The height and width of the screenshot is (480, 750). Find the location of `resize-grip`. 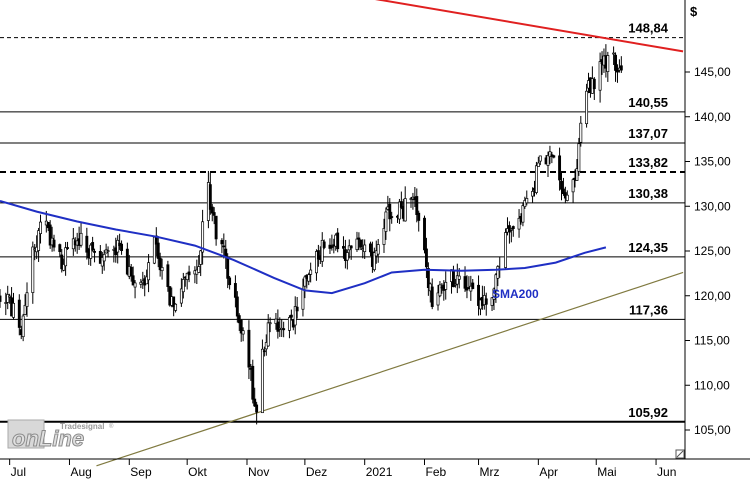

resize-grip is located at coordinates (680, 454).